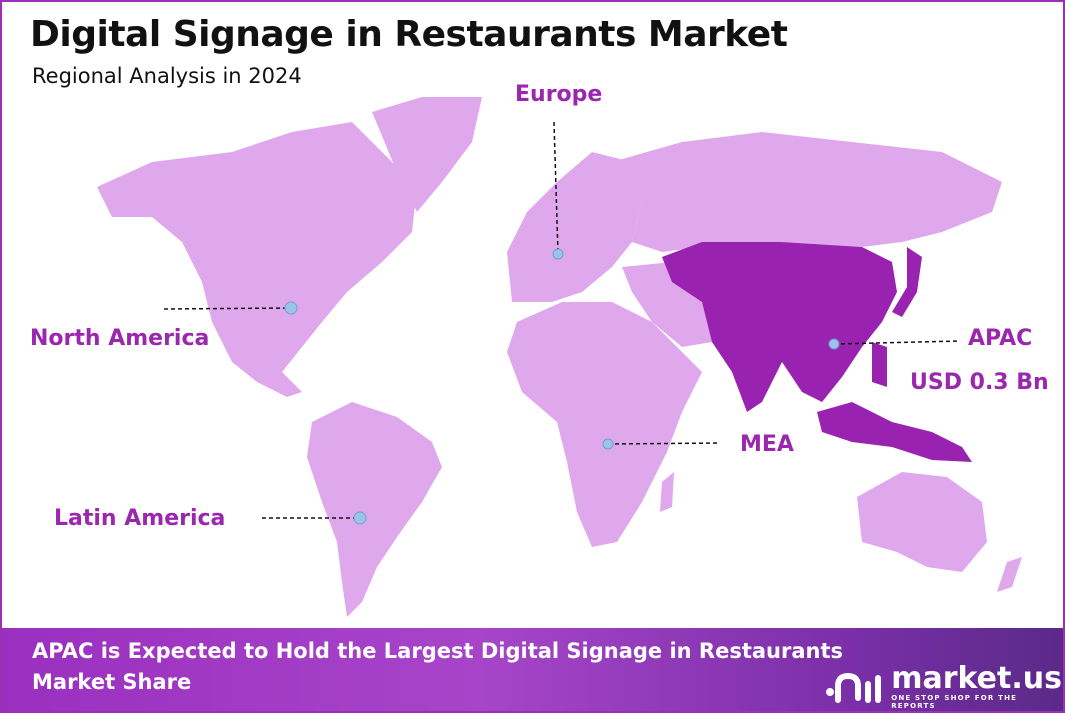 Image resolution: width=1065 pixels, height=713 pixels. I want to click on europe-shape, so click(574, 227).